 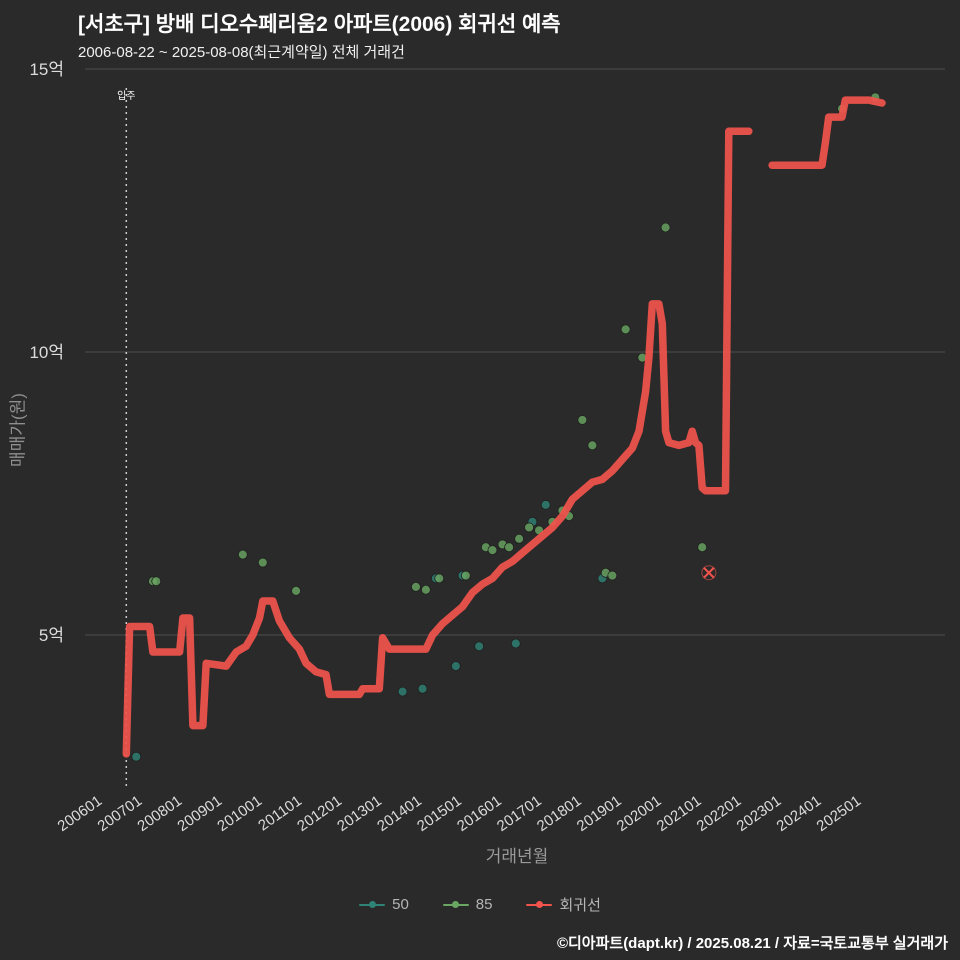 What do you see at coordinates (319, 813) in the screenshot?
I see `x-tick-label: 201201` at bounding box center [319, 813].